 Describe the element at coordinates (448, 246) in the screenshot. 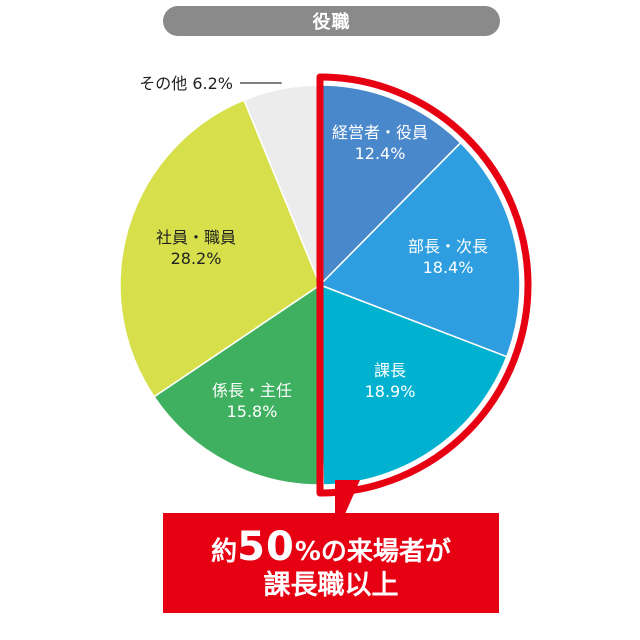

I see `slice-label: 部長・次長` at that location.